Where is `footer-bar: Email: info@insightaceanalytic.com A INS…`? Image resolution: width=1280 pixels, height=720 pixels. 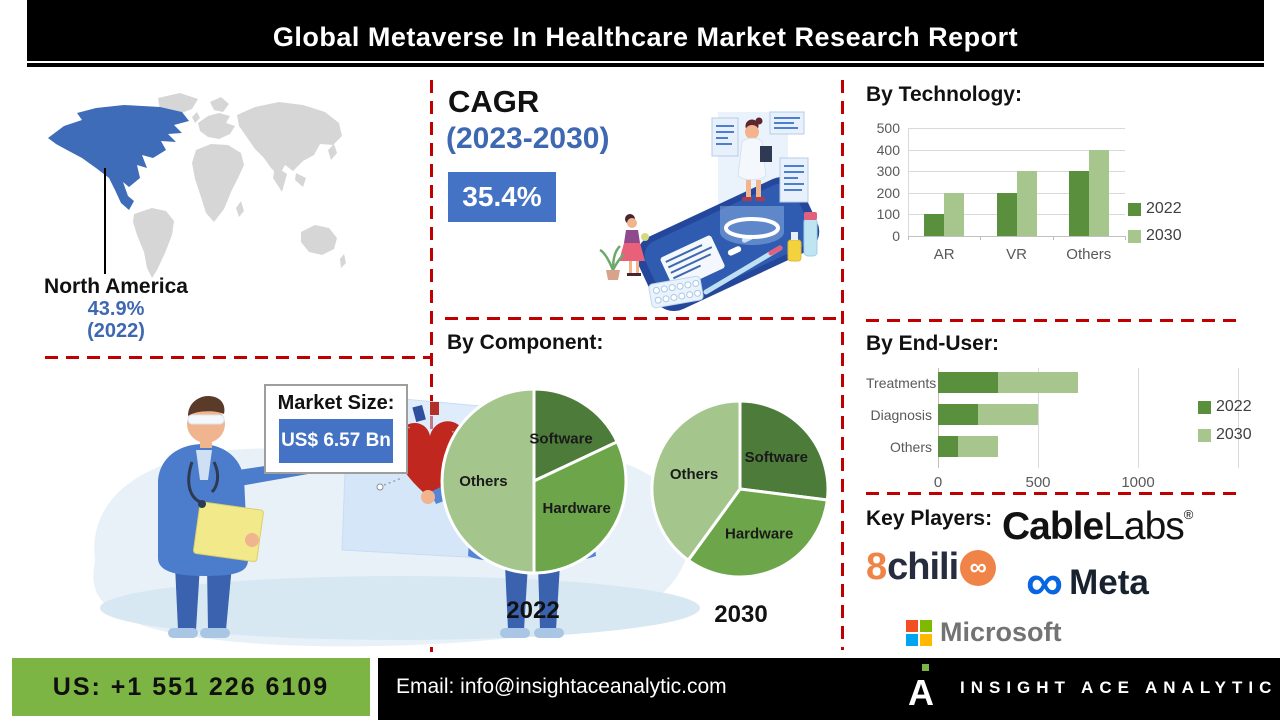
footer-bar: Email: info@insightaceanalytic.com A INS… is located at coordinates (829, 689).